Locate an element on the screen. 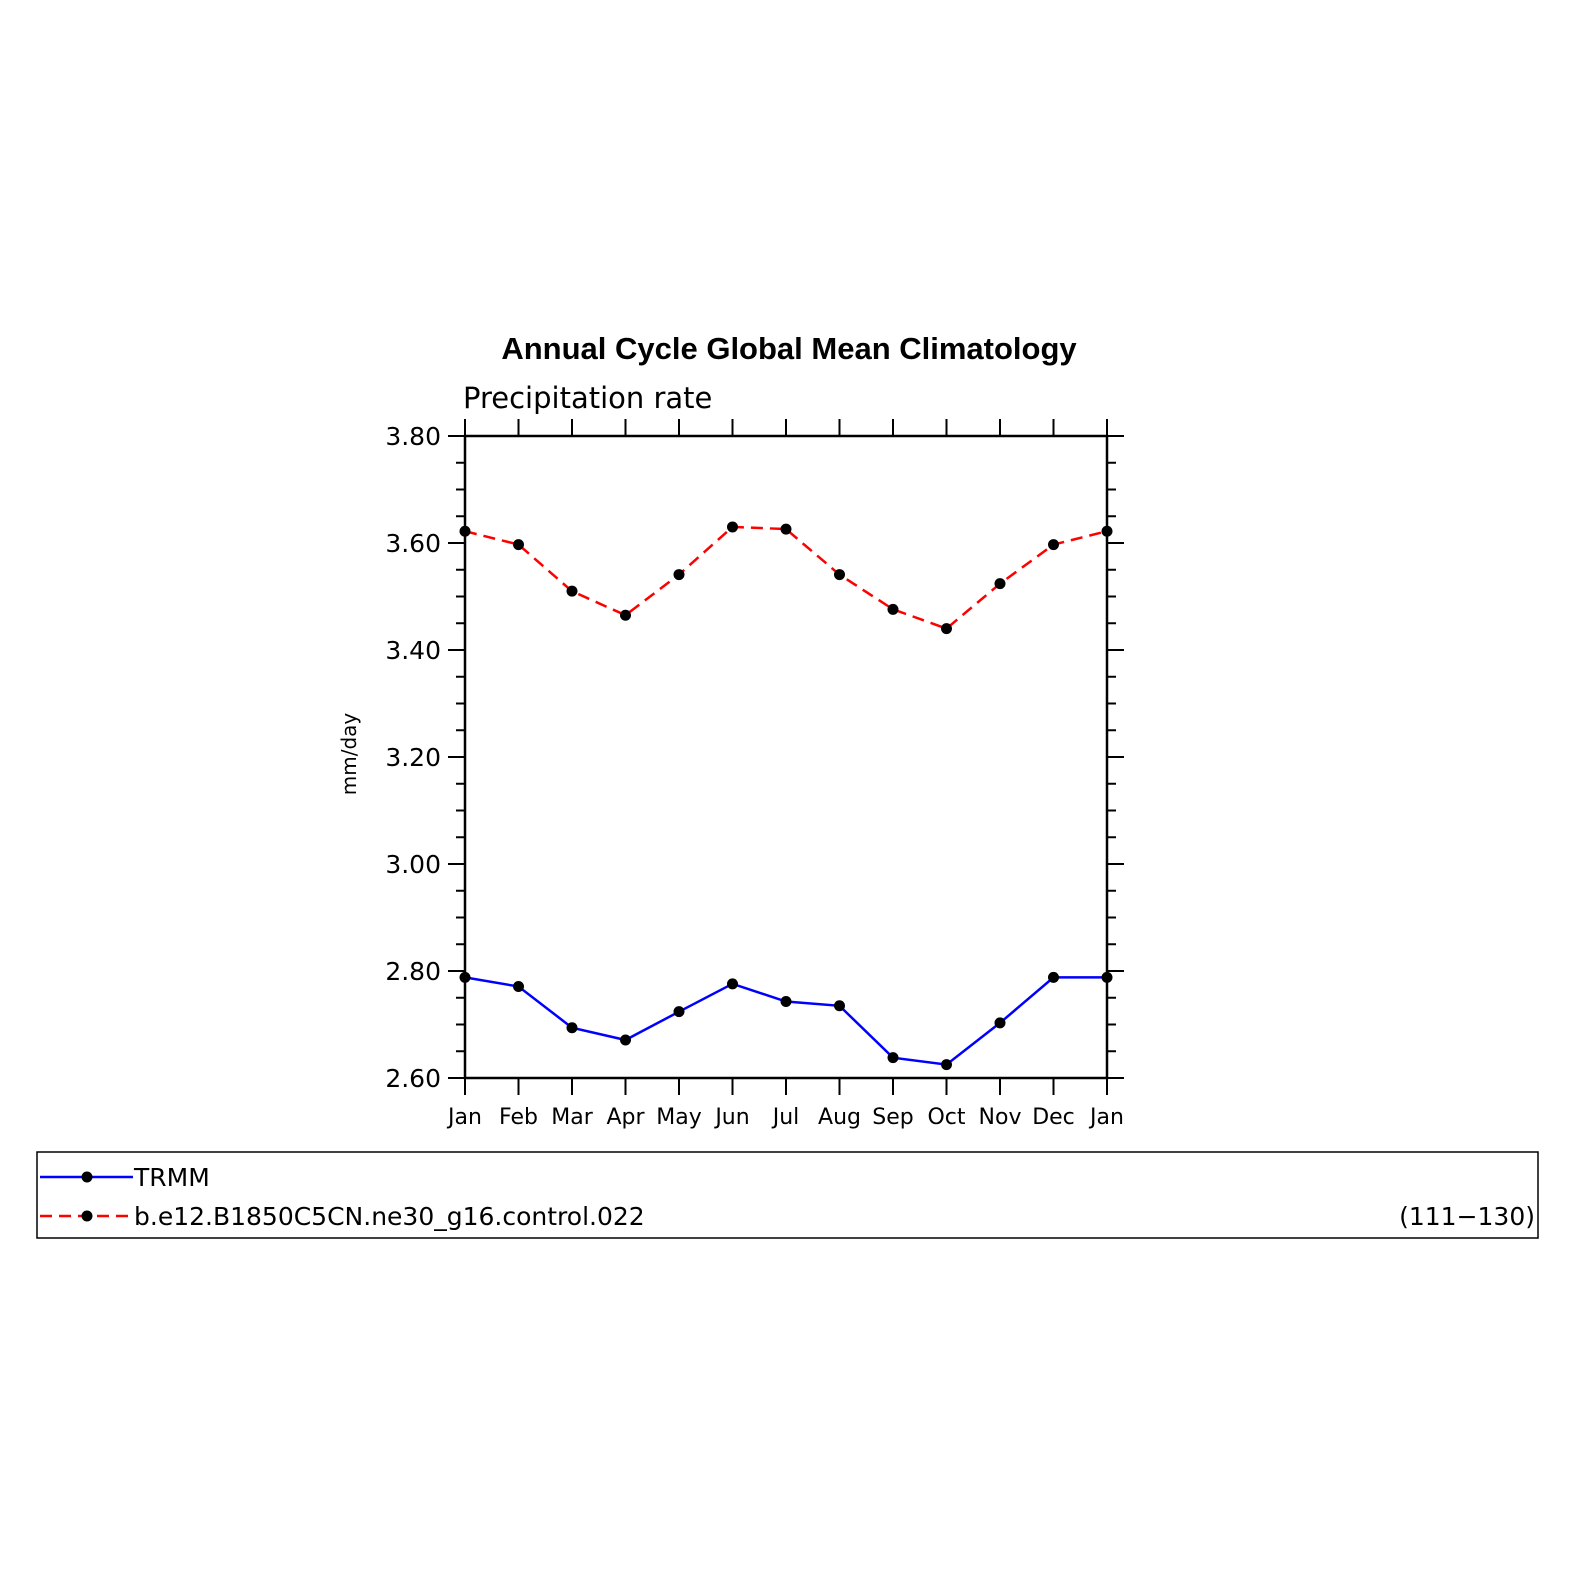 The height and width of the screenshot is (1575, 1575). y-tick-label: 3.80 is located at coordinates (413, 436).